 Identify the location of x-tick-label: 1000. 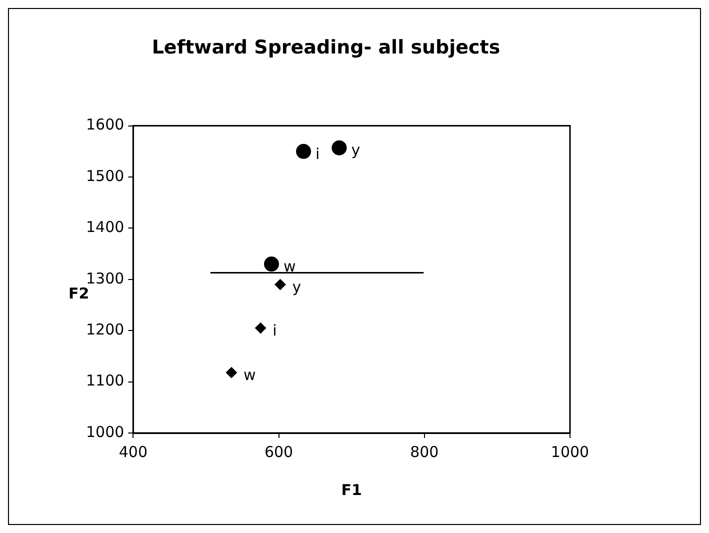
(570, 451).